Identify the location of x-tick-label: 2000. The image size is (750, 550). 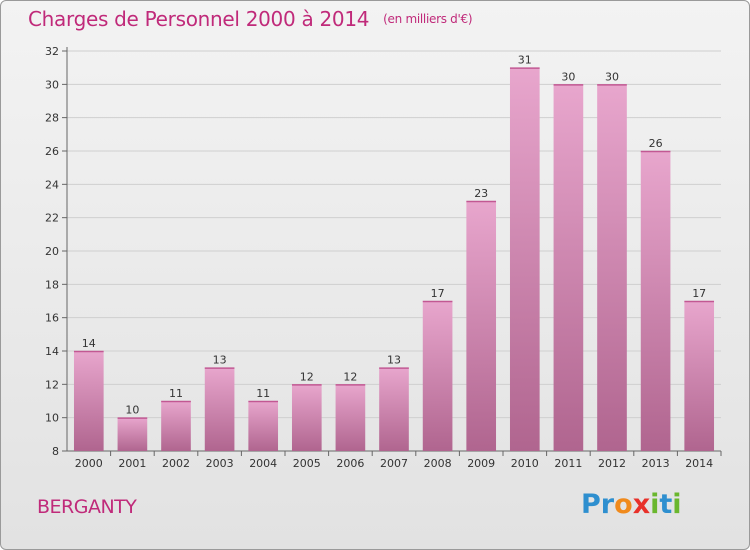
(89, 463).